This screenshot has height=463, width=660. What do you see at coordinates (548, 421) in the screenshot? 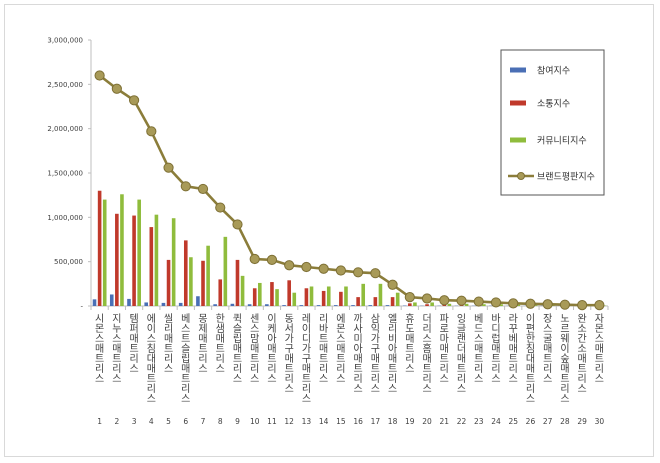
I see `rank-label: 27` at bounding box center [548, 421].